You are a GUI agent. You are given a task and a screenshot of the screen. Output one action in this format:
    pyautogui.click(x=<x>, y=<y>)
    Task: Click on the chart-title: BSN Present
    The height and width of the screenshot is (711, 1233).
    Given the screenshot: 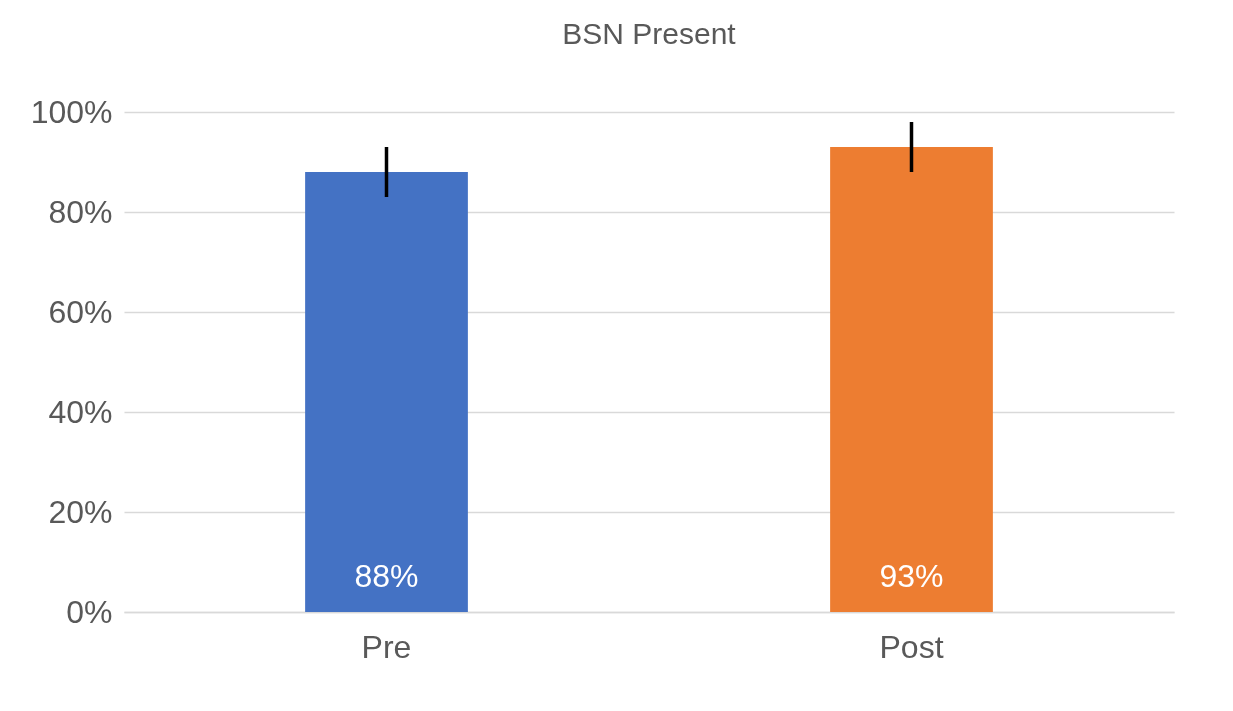 What is the action you would take?
    pyautogui.click(x=649, y=33)
    